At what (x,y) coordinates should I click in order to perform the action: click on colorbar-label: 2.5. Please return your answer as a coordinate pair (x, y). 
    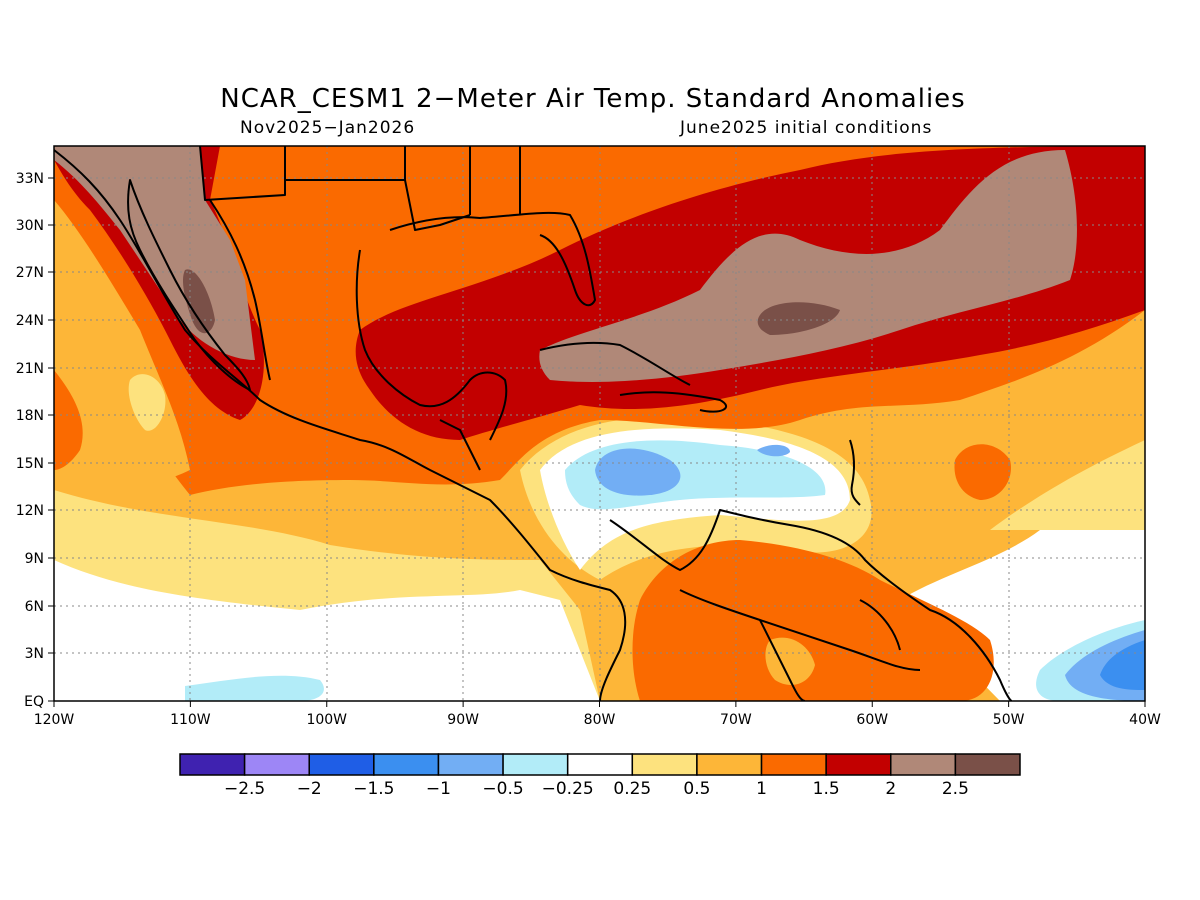
    Looking at the image, I should click on (955, 789).